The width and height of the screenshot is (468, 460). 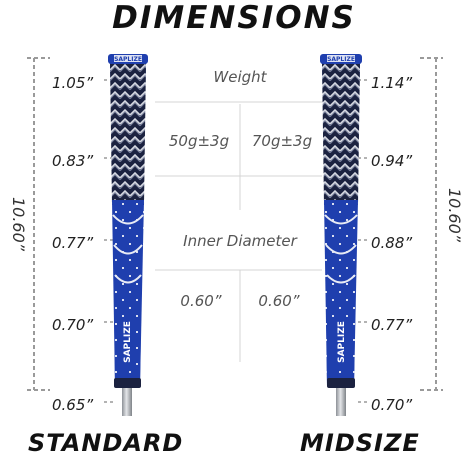 I want to click on midsize-label: MIDSIZE, so click(x=360, y=443).